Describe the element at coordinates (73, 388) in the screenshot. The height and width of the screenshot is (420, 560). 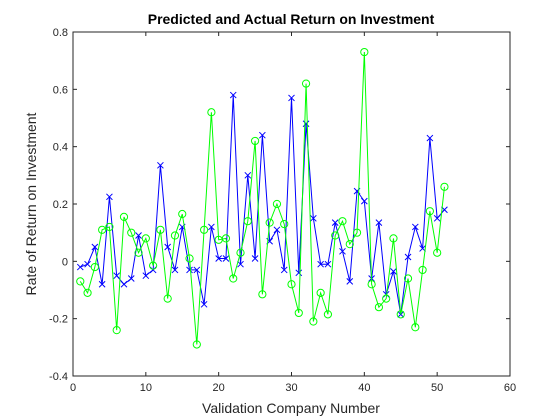
I see `x-tick-label: 0` at that location.